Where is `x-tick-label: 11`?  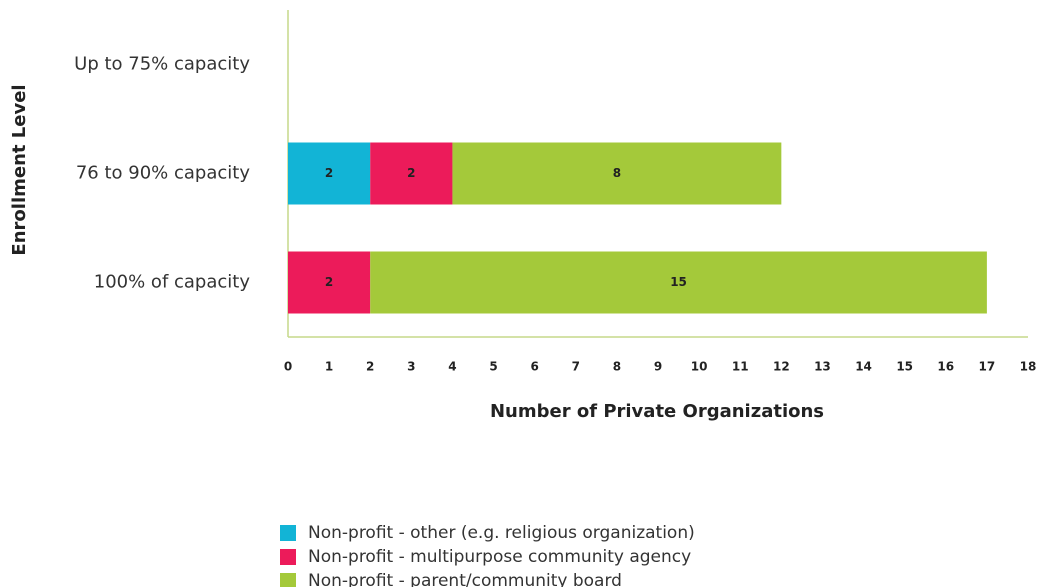 x-tick-label: 11 is located at coordinates (740, 367).